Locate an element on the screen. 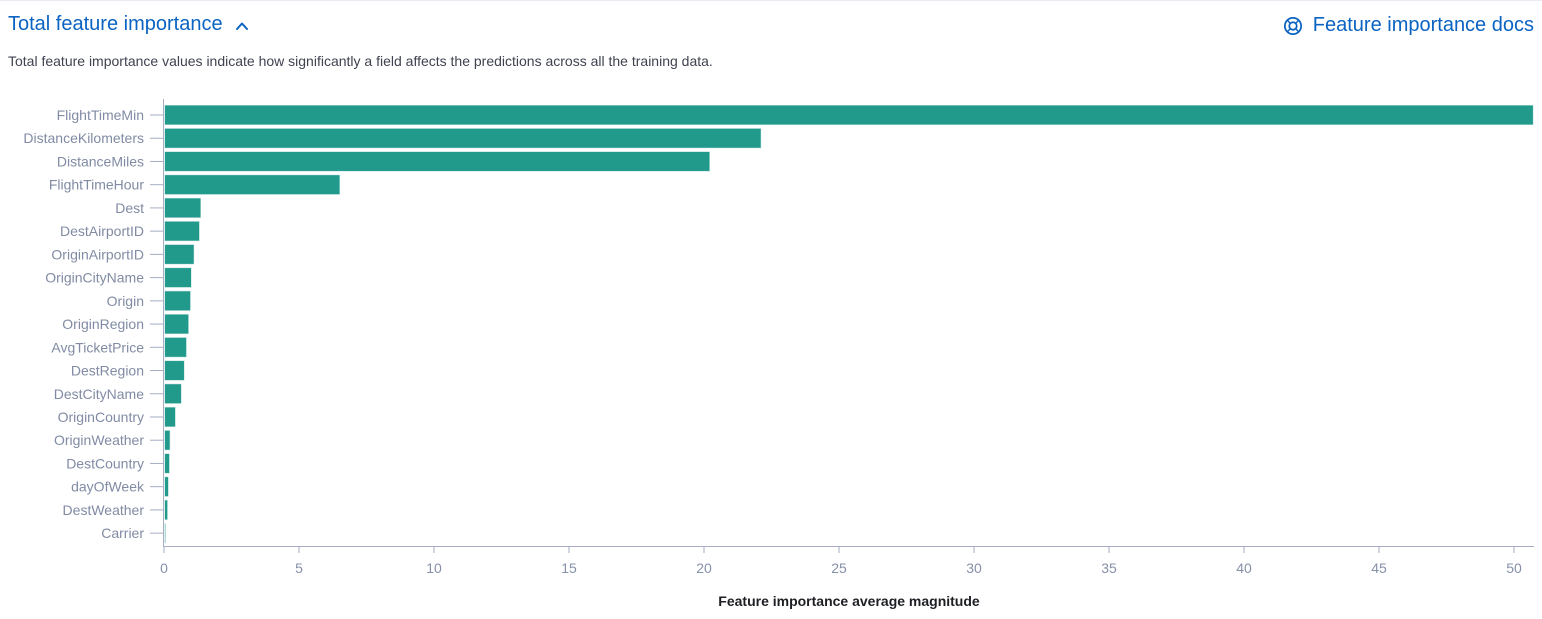 Image resolution: width=1542 pixels, height=619 pixels. x-tick-label: 30 is located at coordinates (974, 568).